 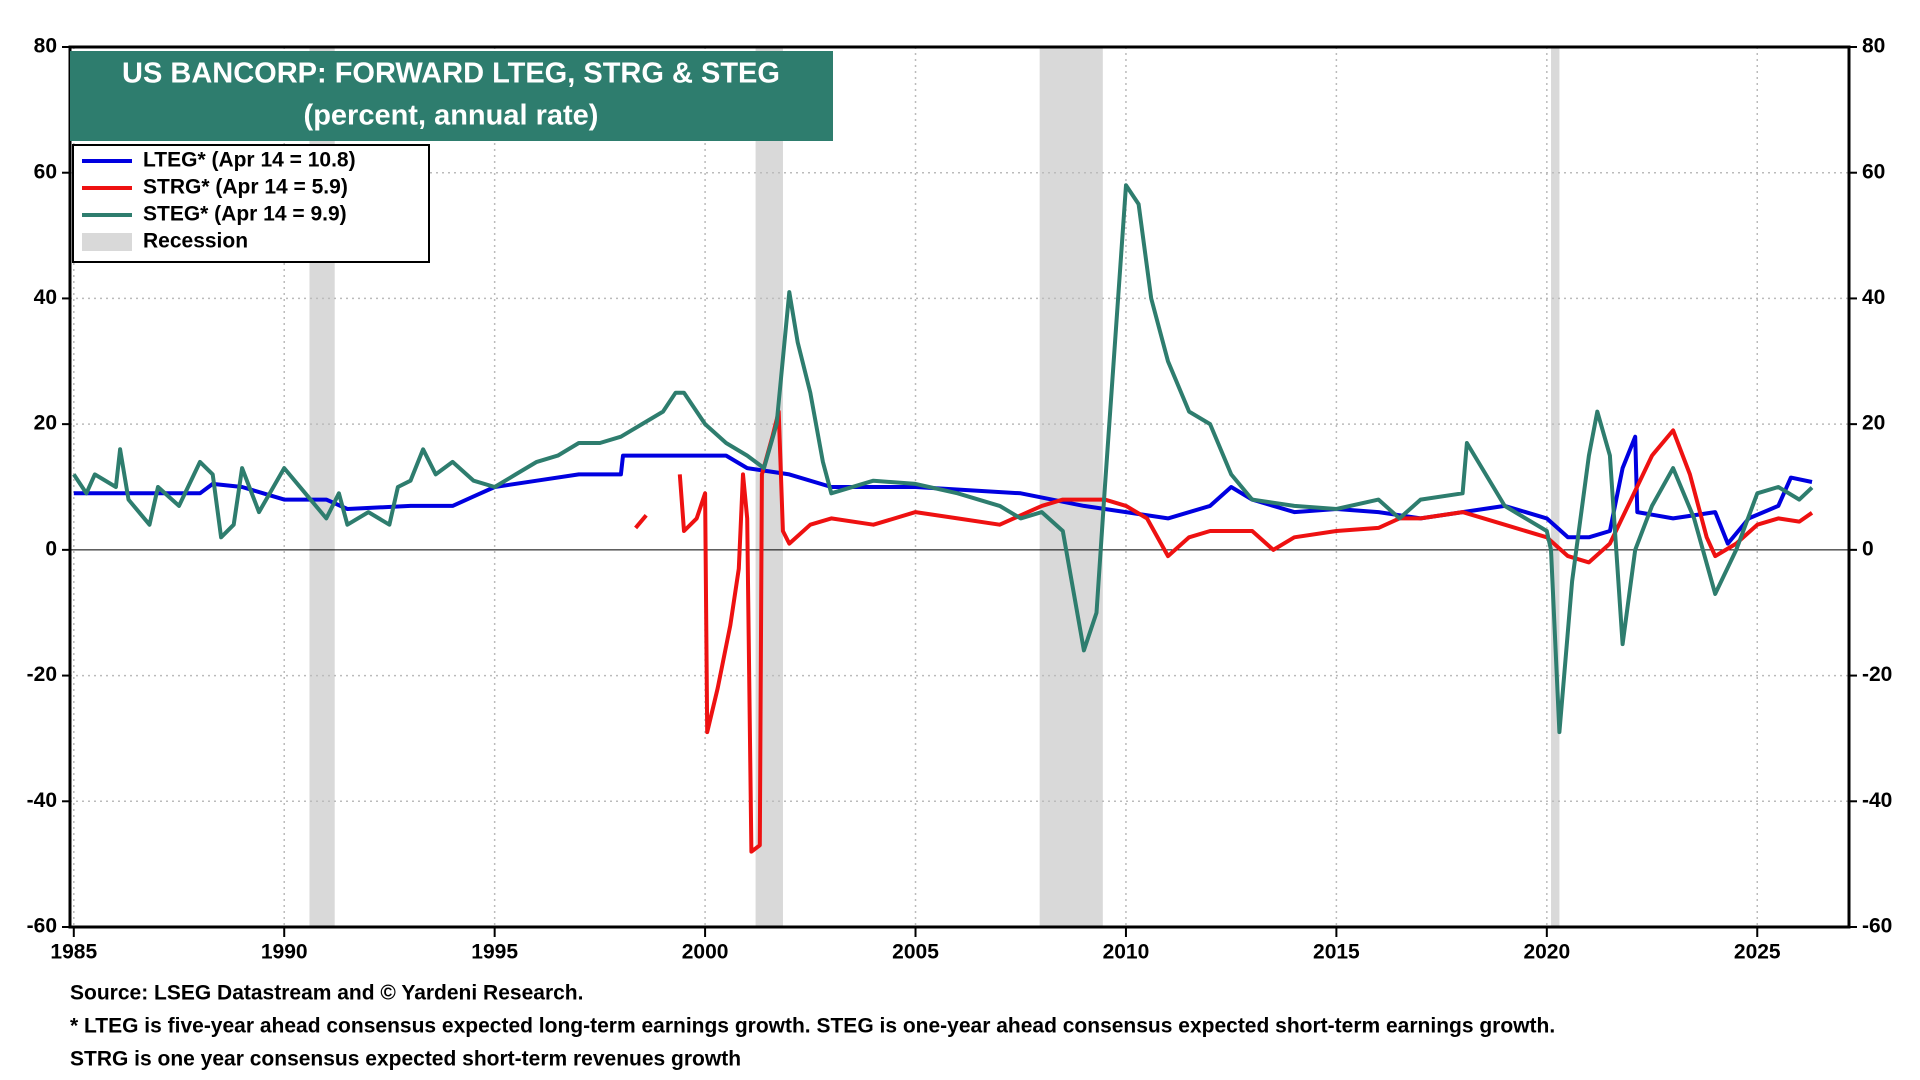 What do you see at coordinates (1873, 297) in the screenshot?
I see `y2-tick-label: 40` at bounding box center [1873, 297].